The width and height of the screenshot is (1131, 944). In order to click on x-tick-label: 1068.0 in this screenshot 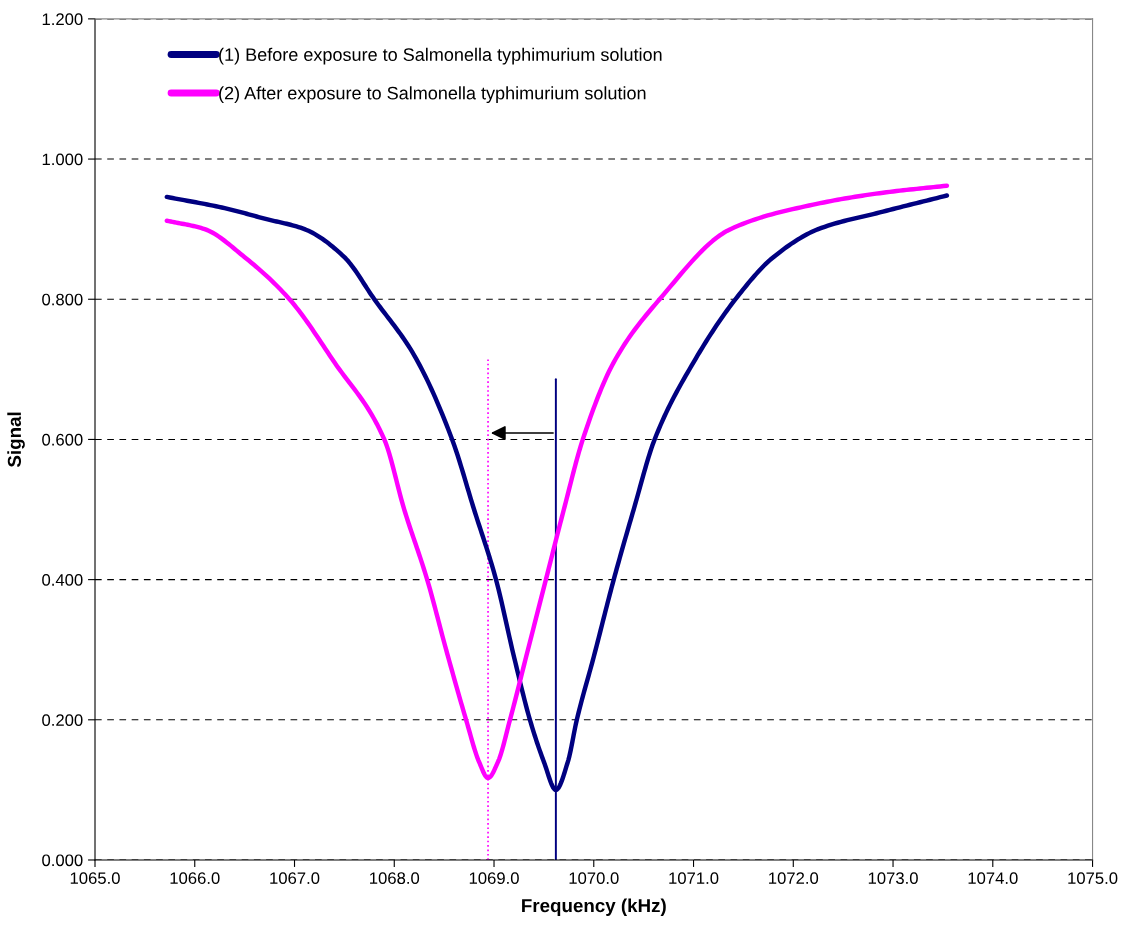, I will do `click(395, 878)`.